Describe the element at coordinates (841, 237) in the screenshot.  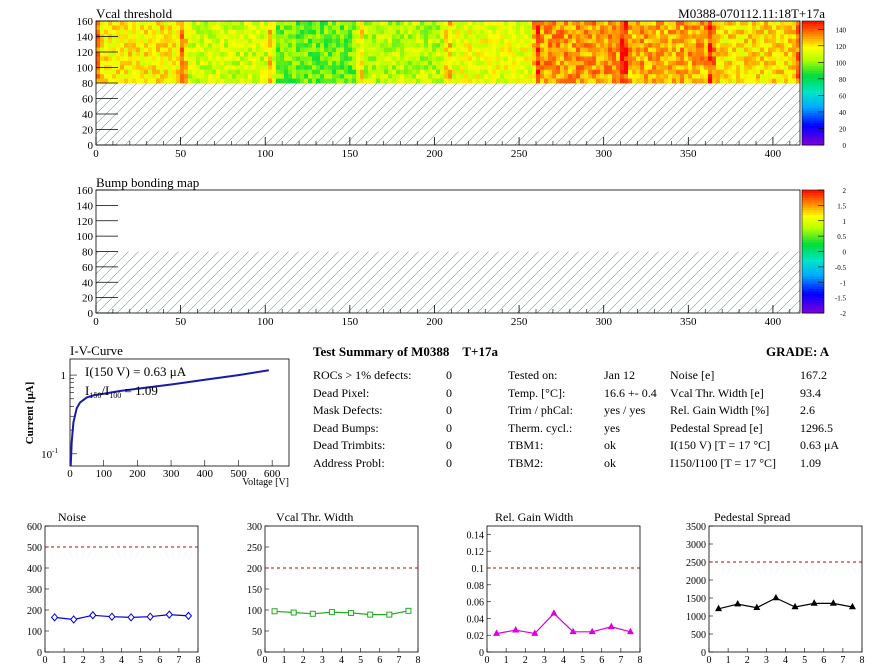
I see `palette-tick-label: 0.5` at that location.